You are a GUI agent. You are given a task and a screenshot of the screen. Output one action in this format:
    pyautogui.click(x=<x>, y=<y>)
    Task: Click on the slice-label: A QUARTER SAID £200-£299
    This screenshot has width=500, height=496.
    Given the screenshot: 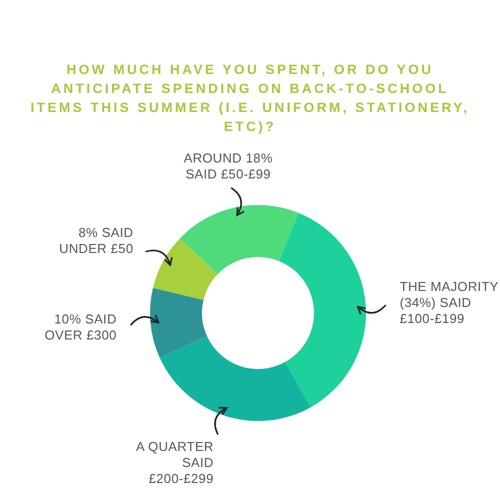 What is the action you would take?
    pyautogui.click(x=175, y=462)
    